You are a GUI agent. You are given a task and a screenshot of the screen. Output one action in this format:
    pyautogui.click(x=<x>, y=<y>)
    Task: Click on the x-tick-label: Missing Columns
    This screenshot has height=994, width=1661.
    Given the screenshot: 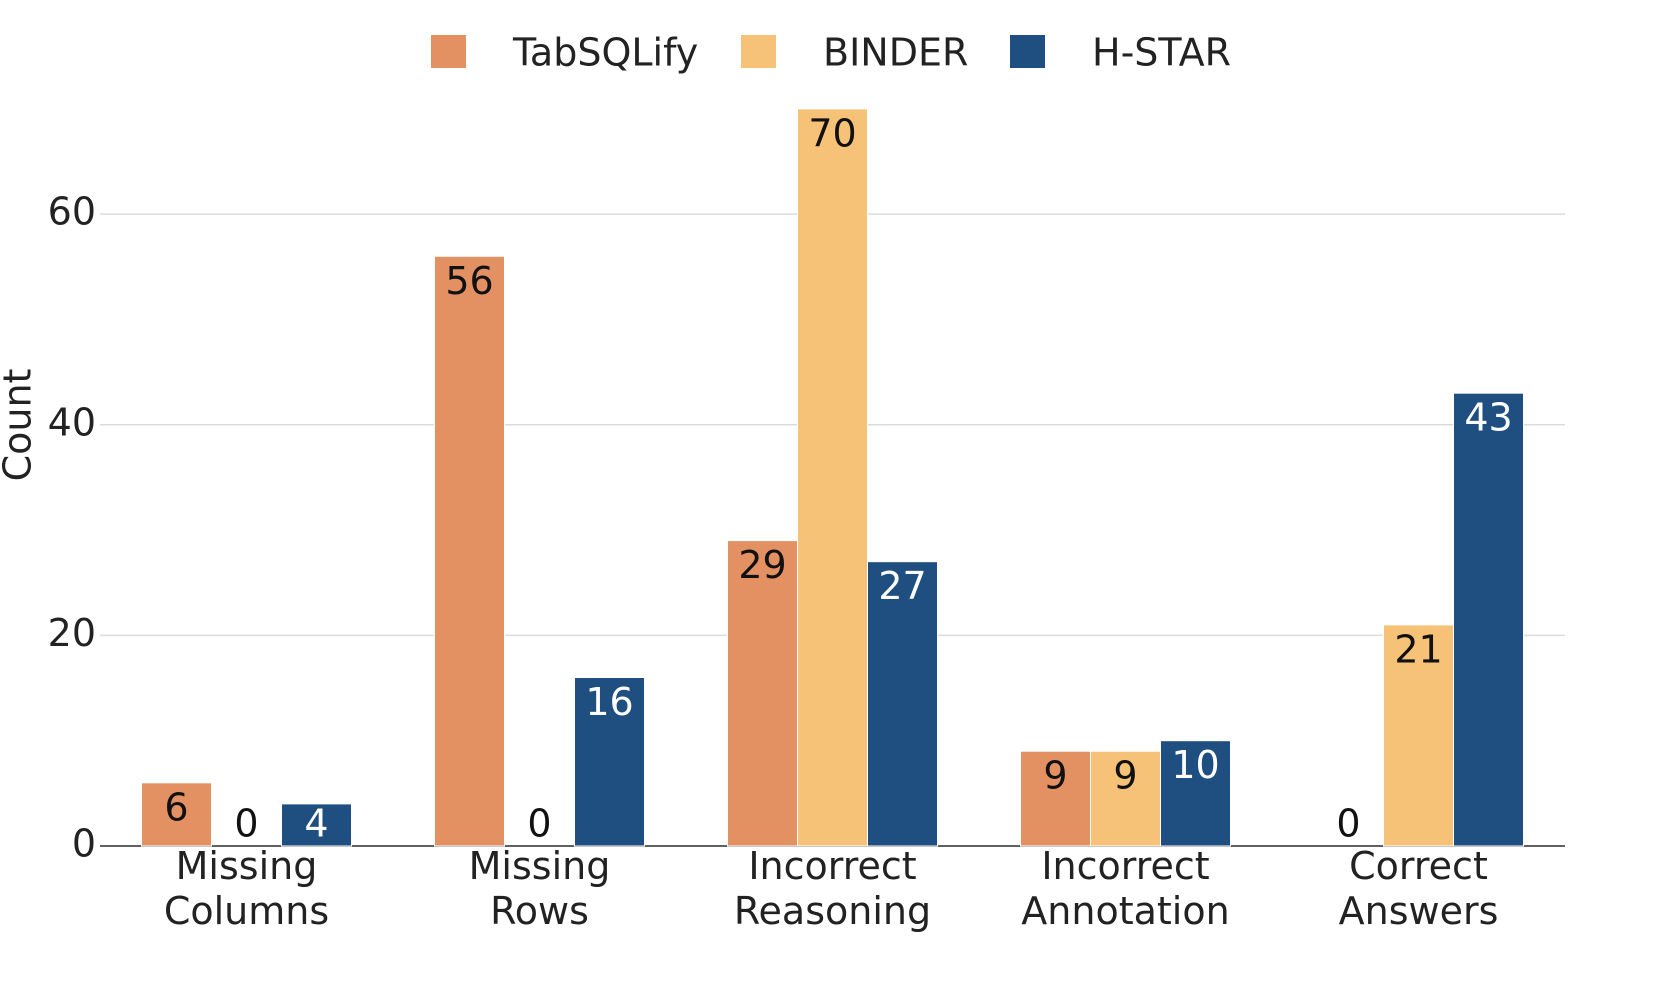 What is the action you would take?
    pyautogui.click(x=246, y=888)
    